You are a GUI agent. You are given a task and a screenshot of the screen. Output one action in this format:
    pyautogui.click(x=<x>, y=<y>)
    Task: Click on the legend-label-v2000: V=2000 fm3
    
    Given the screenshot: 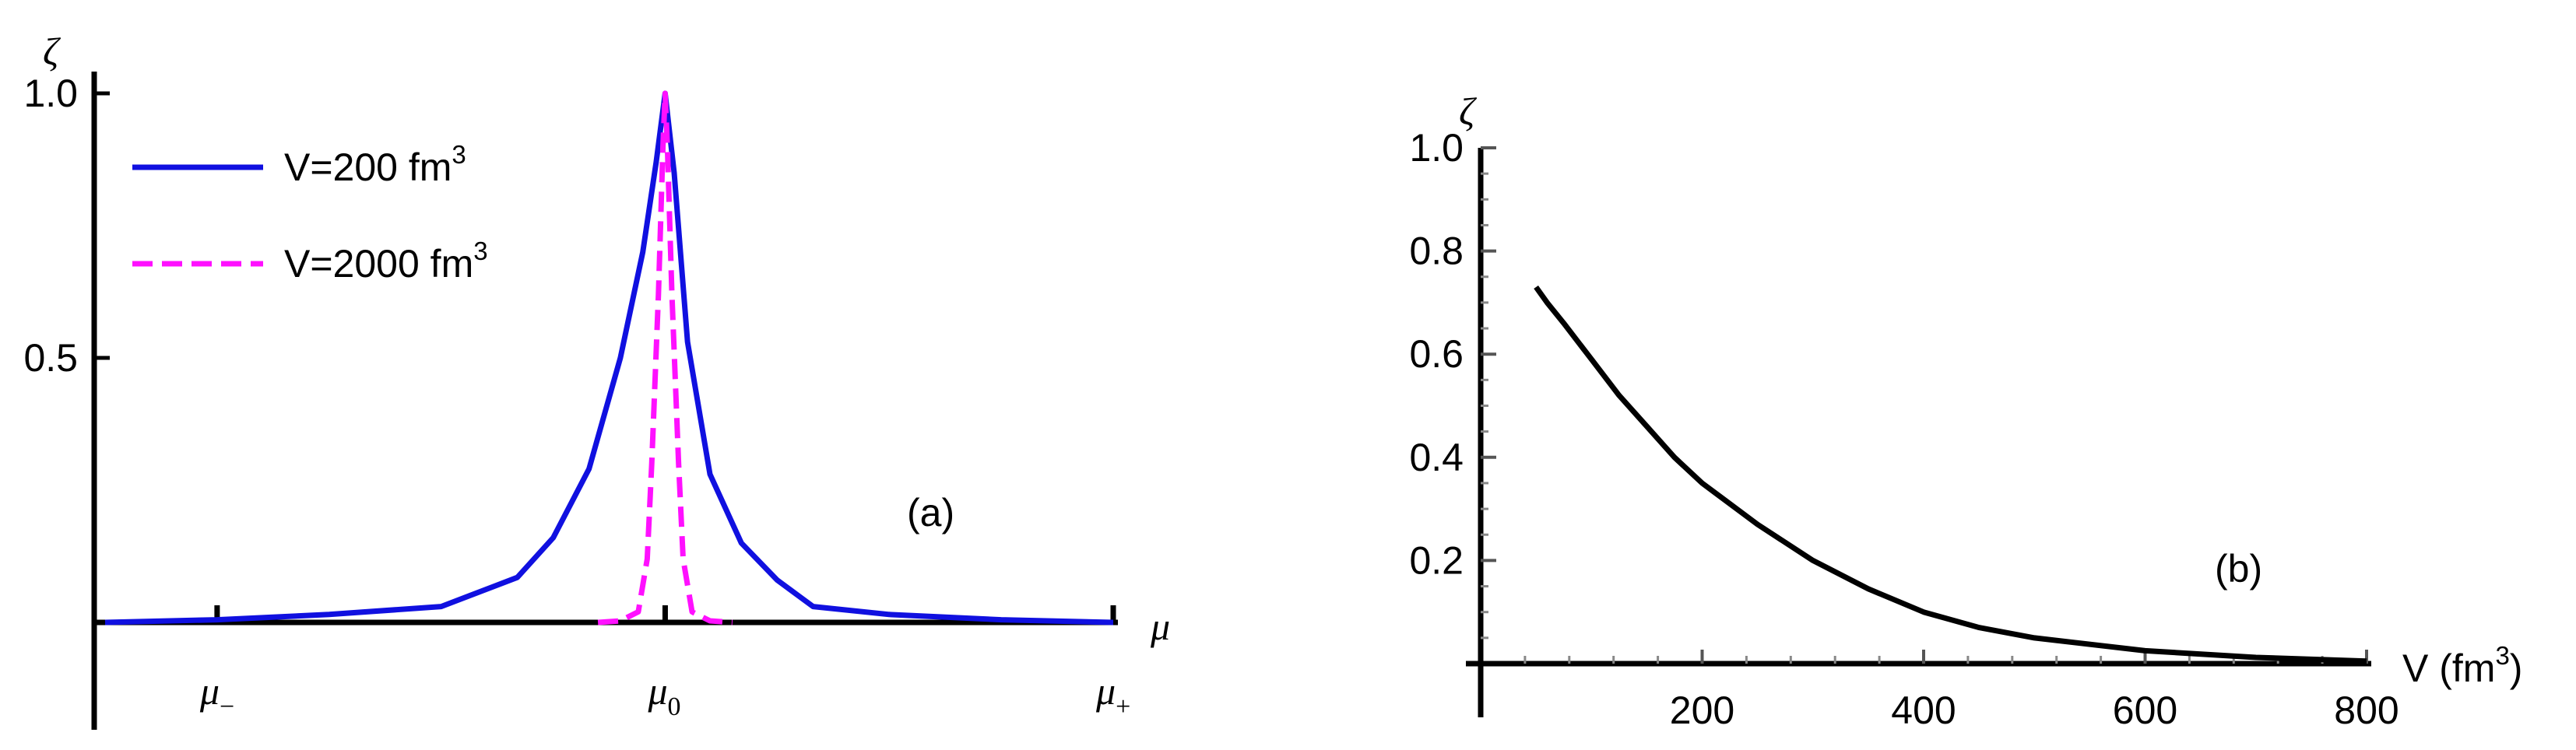 What is the action you would take?
    pyautogui.click(x=386, y=262)
    